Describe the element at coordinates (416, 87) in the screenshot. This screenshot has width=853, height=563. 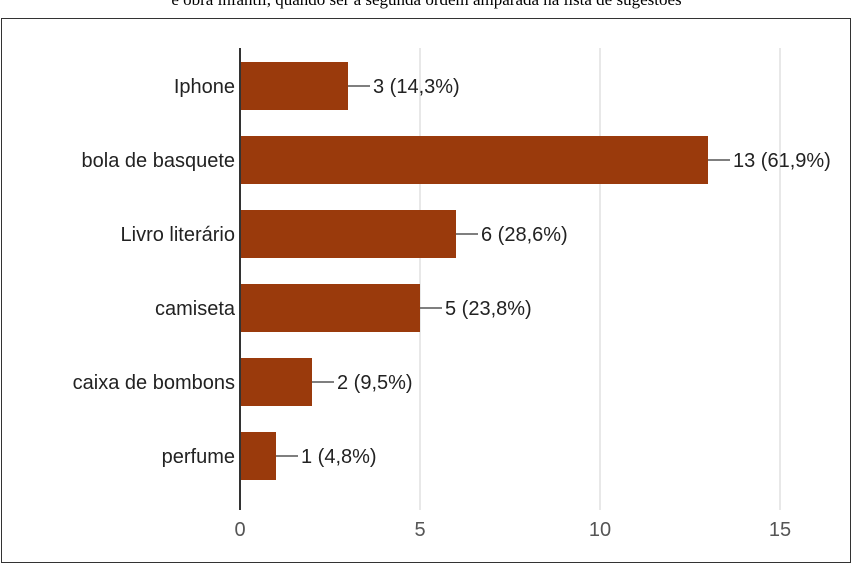
I see `value-label: 3 (14,3%)` at that location.